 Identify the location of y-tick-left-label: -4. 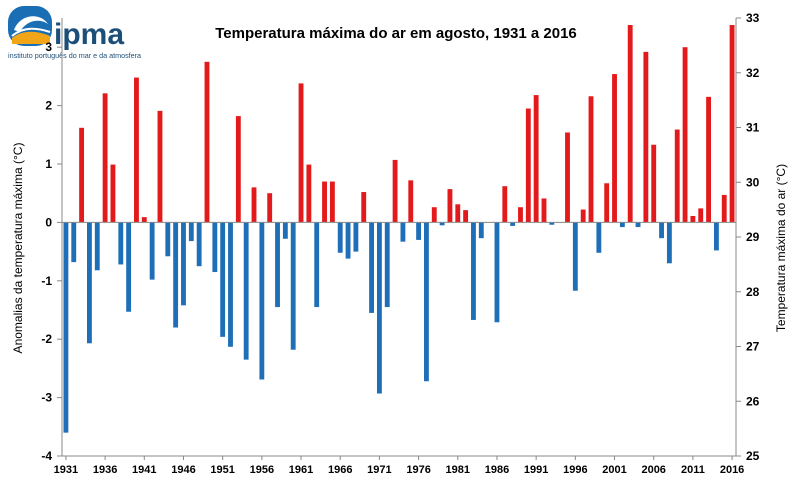
(46, 456).